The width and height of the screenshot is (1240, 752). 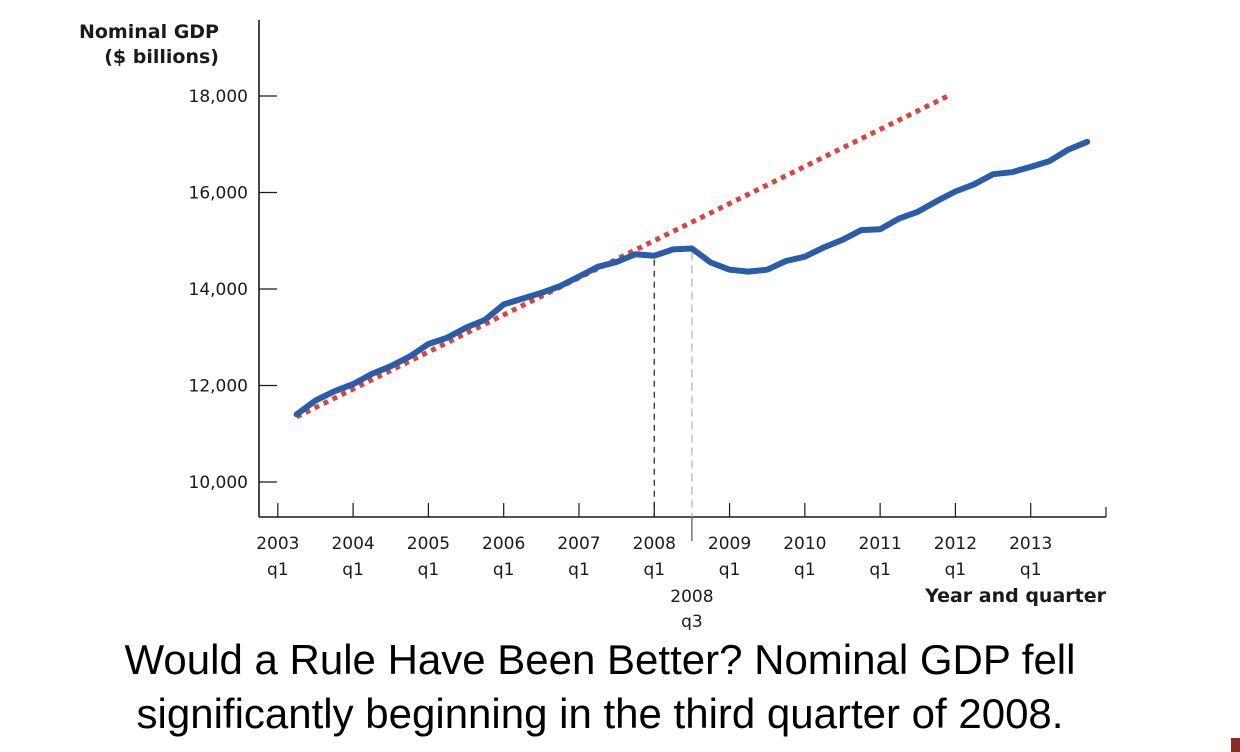 What do you see at coordinates (691, 597) in the screenshot?
I see `marker-tick-year: 2008` at bounding box center [691, 597].